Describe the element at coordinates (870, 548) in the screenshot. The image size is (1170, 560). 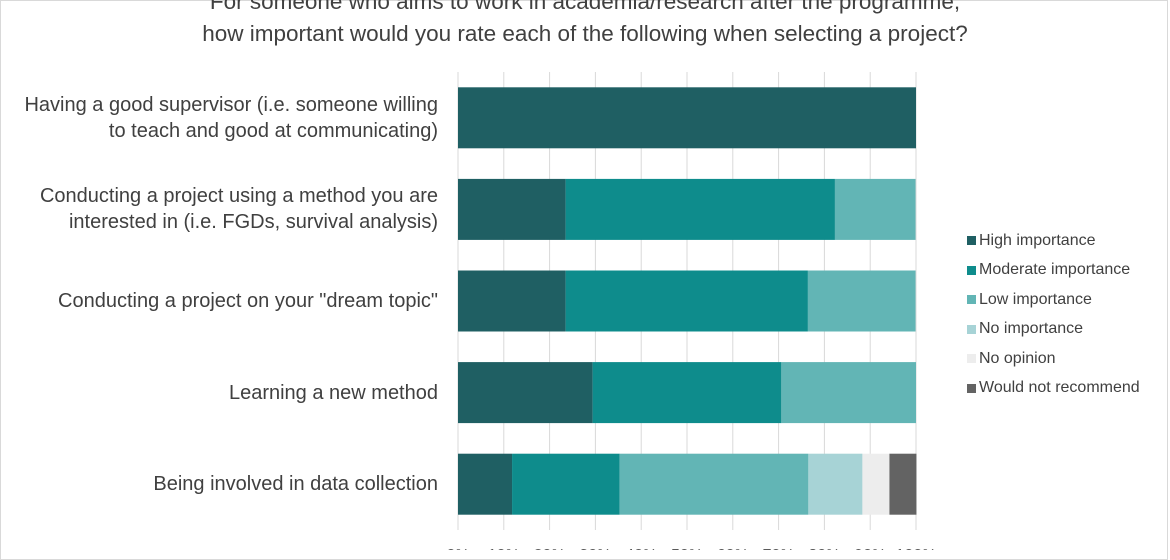
I see `x-tick-label: 90%` at that location.